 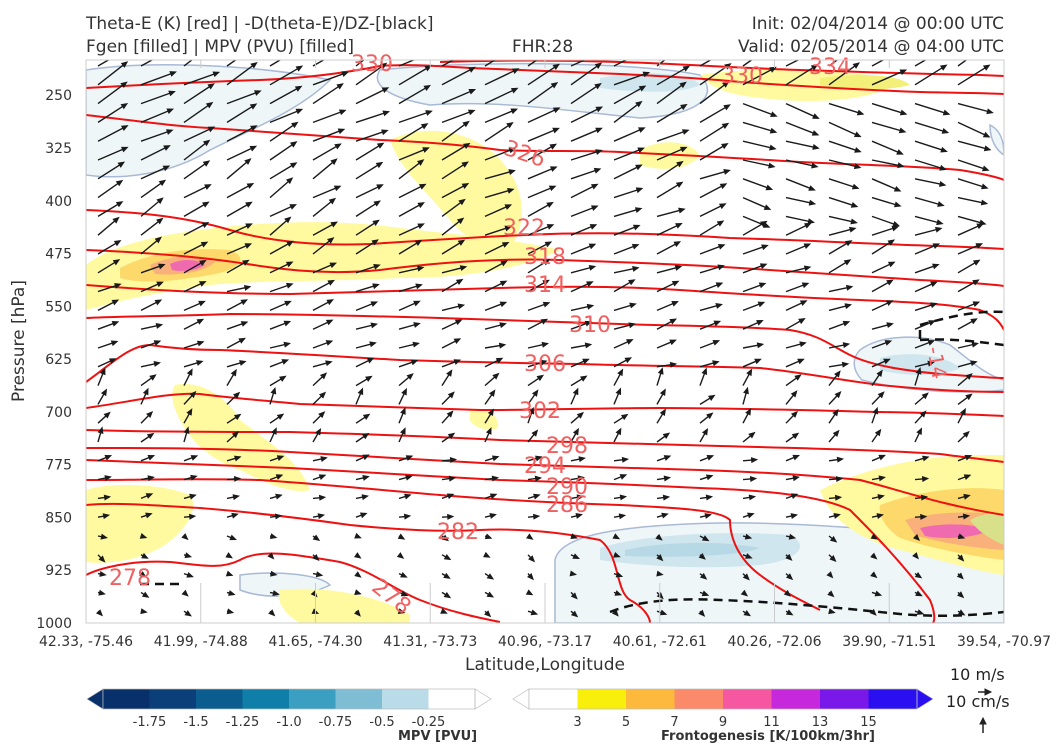 What do you see at coordinates (525, 154) in the screenshot?
I see `theta-e-label: 326` at bounding box center [525, 154].